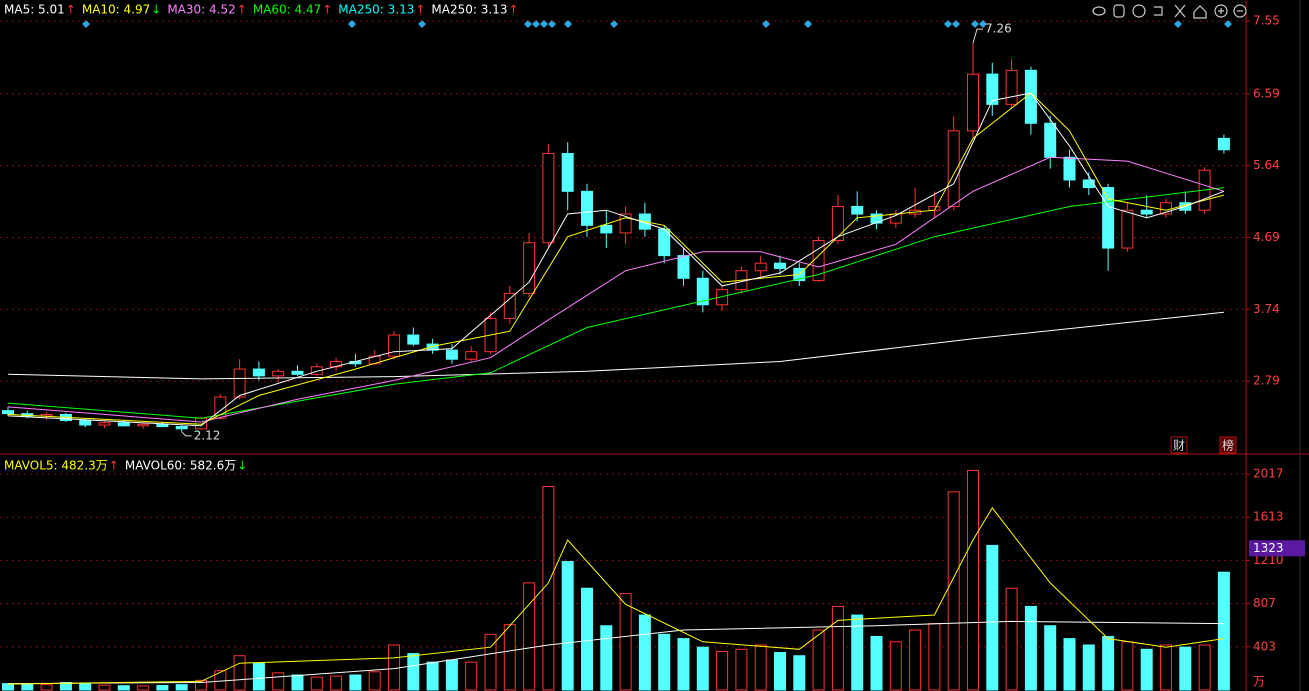  I want to click on legend-label: MA10: 4.97, so click(116, 10).